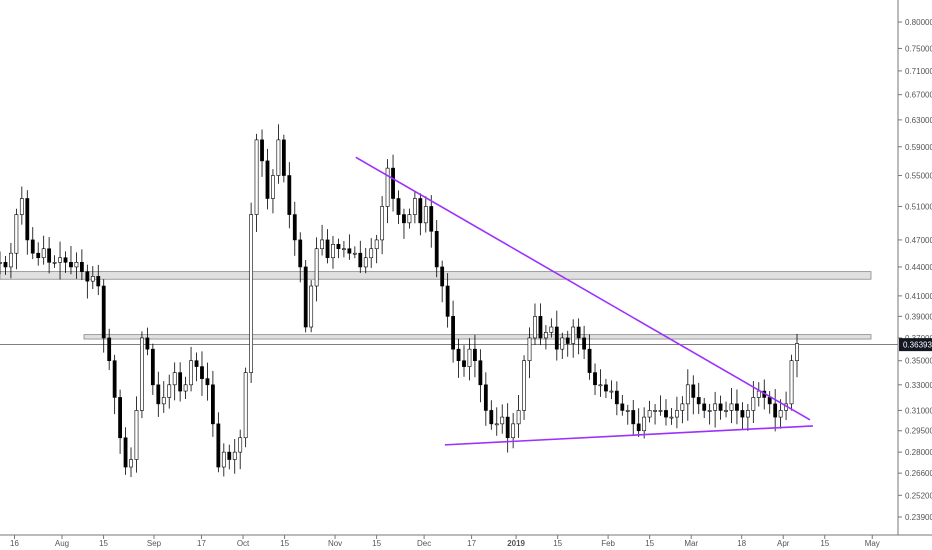 Image resolution: width=932 pixels, height=550 pixels. I want to click on y-tick-label: 0.59000, so click(918, 147).